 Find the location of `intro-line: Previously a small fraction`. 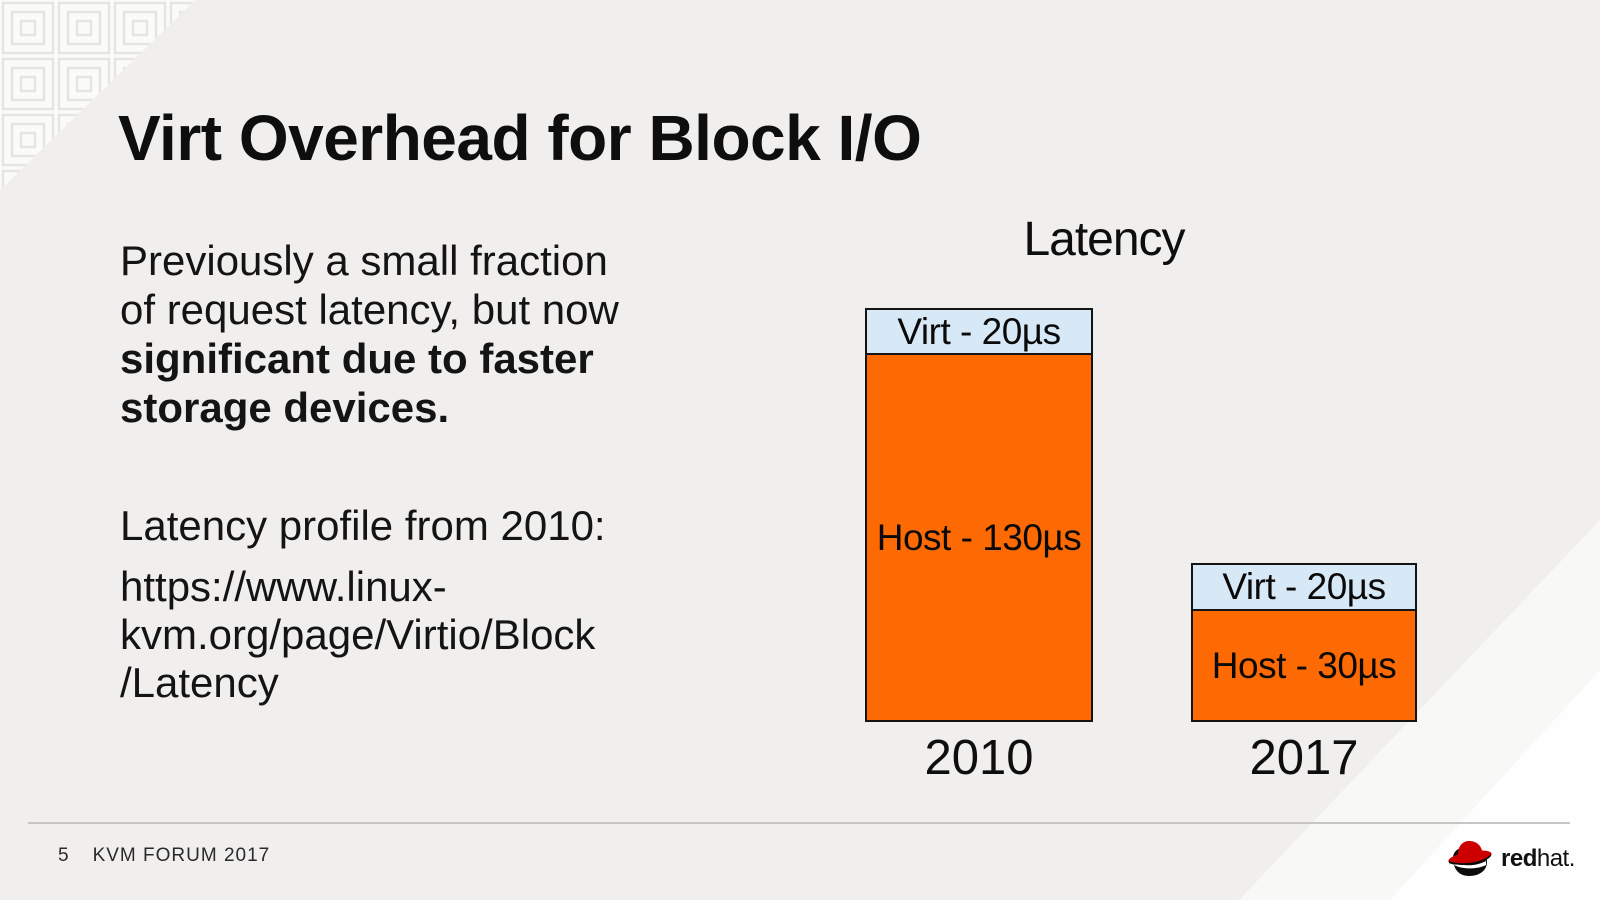

intro-line: Previously a small fraction is located at coordinates (364, 260).